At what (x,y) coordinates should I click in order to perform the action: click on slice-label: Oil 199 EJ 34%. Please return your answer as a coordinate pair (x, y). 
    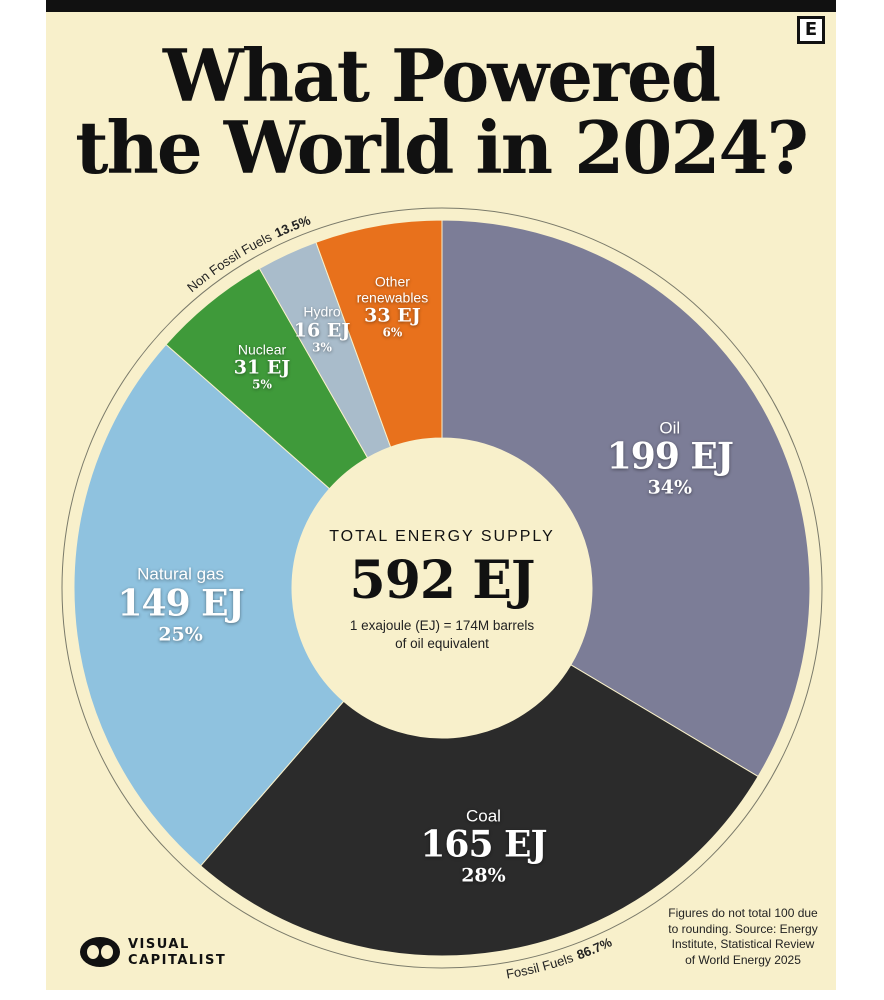
    Looking at the image, I should click on (670, 458).